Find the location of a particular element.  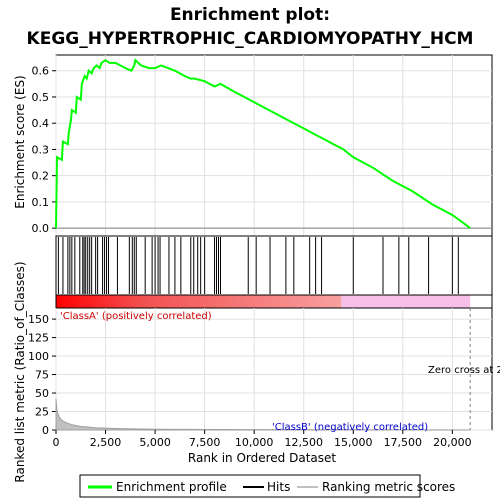

class-b-label: 'ClassB' (negatively correlated) is located at coordinates (350, 427).